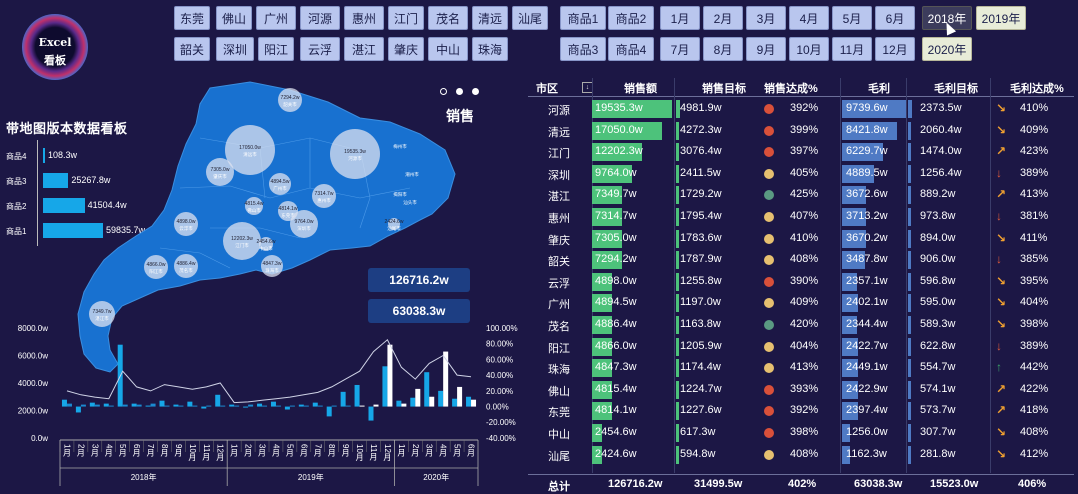 The height and width of the screenshot is (494, 1078). What do you see at coordinates (956, 89) in the screenshot?
I see `table-header-cell: 毛利目标` at bounding box center [956, 89].